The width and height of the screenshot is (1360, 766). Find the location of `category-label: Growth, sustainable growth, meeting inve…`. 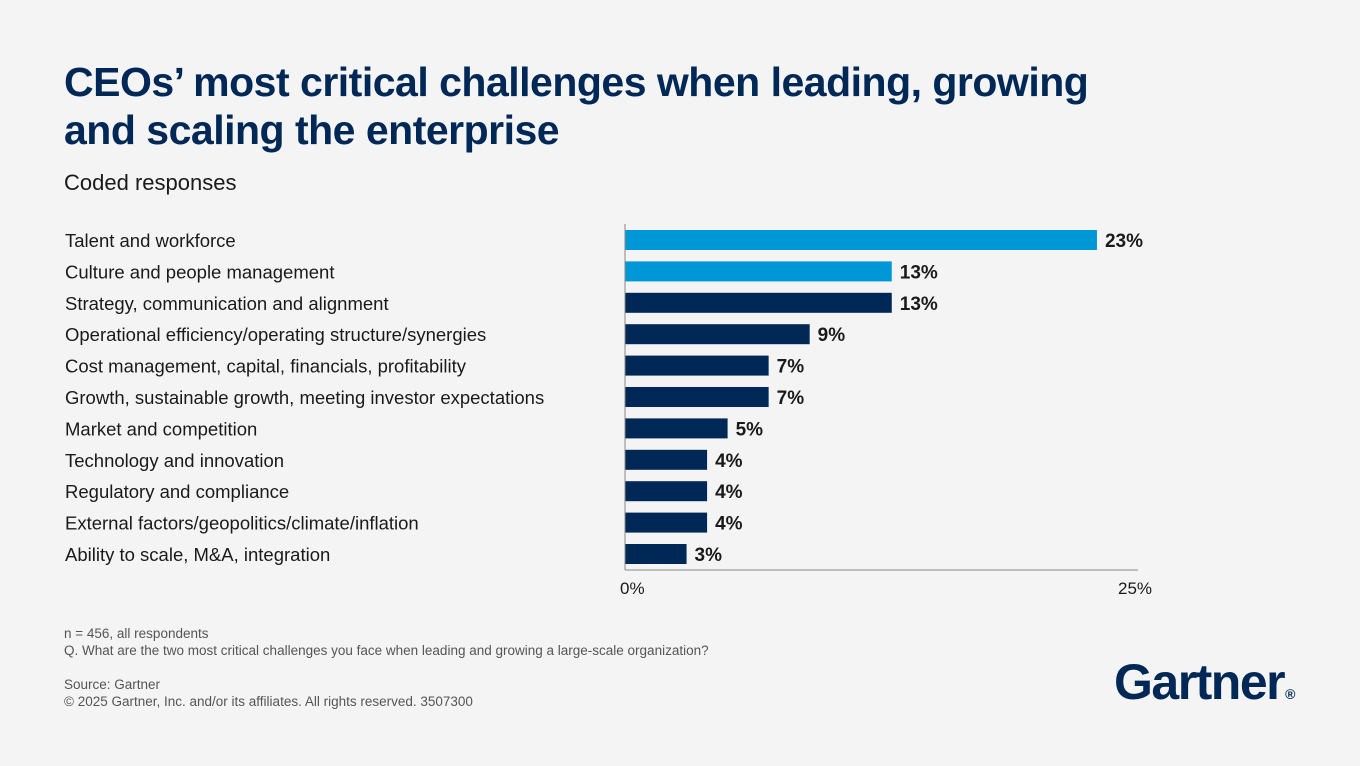

category-label: Growth, sustainable growth, meeting inve… is located at coordinates (304, 397).